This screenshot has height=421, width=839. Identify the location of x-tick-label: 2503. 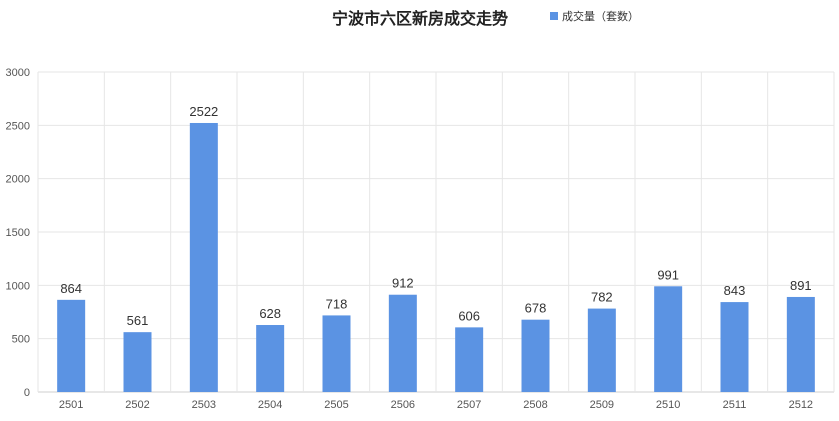
(204, 405).